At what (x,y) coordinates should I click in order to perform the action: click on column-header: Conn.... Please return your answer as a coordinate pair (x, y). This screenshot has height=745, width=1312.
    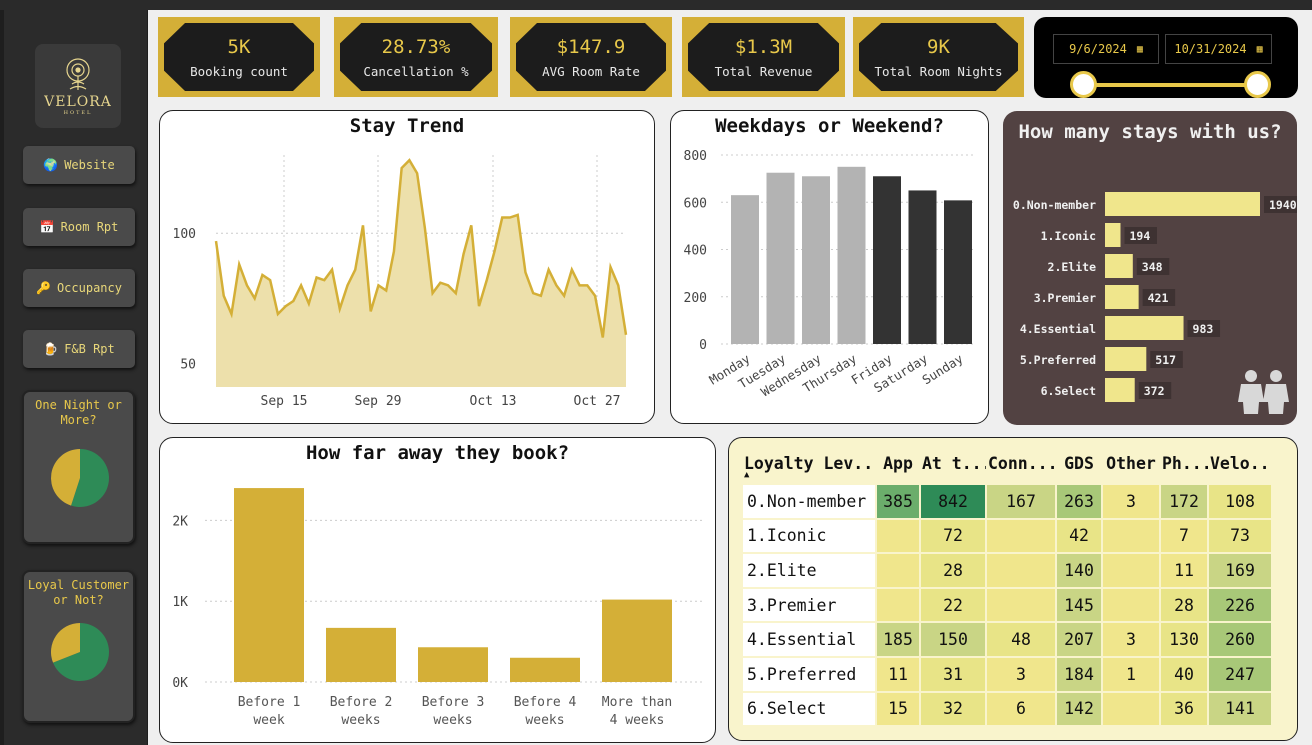
    Looking at the image, I should click on (1022, 463).